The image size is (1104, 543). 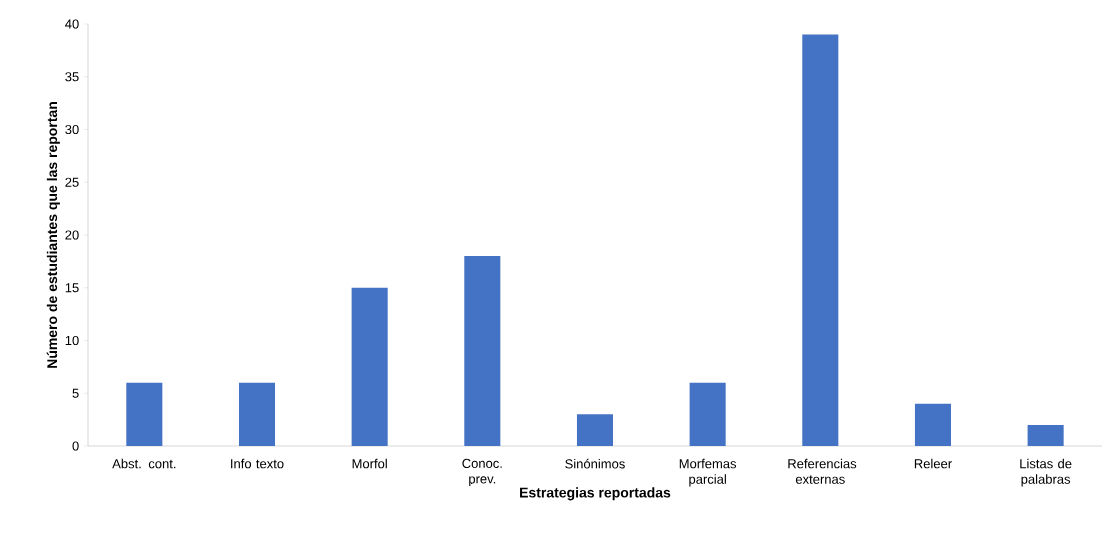 What do you see at coordinates (53, 235) in the screenshot?
I see `y-axis-title: Número de estudiantes que las reportan` at bounding box center [53, 235].